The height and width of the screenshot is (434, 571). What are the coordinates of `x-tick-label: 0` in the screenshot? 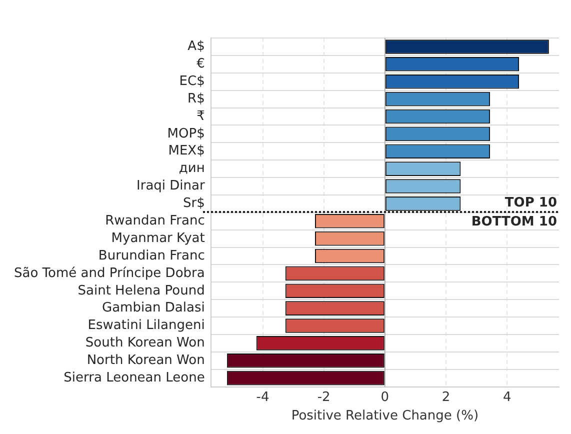 It's located at (385, 397).